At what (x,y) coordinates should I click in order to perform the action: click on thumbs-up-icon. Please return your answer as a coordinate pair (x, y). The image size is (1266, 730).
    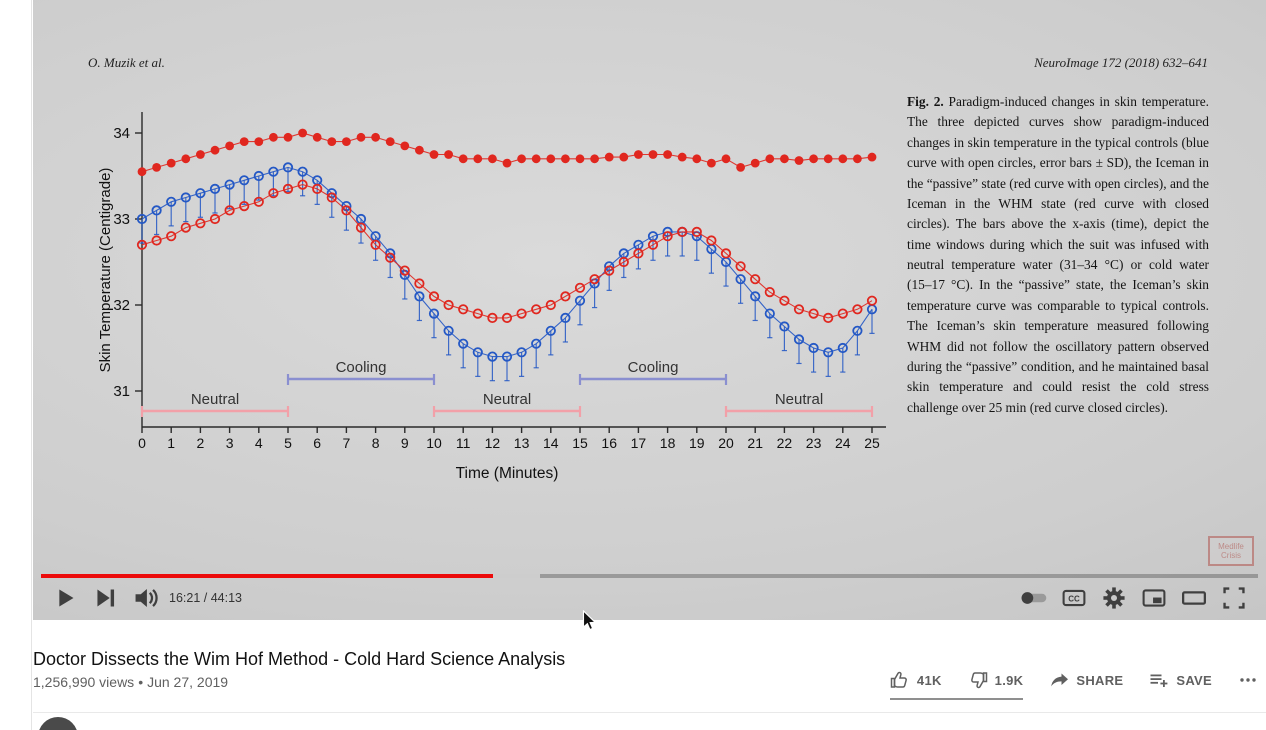
    Looking at the image, I should click on (898, 679).